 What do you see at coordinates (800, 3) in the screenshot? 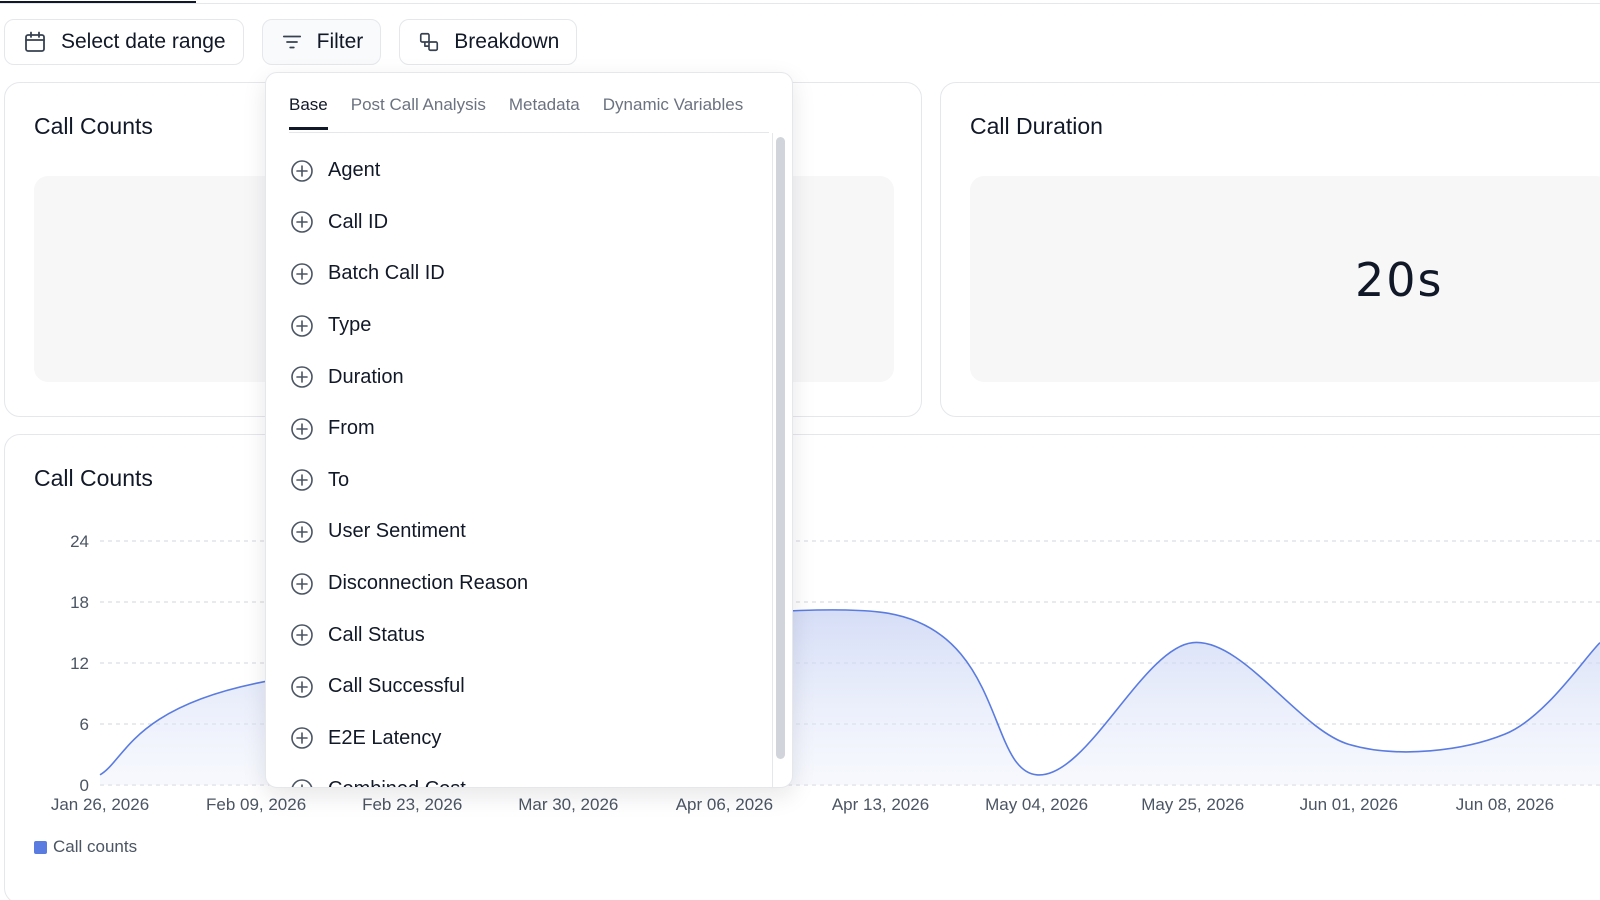
I see `top-divider` at bounding box center [800, 3].